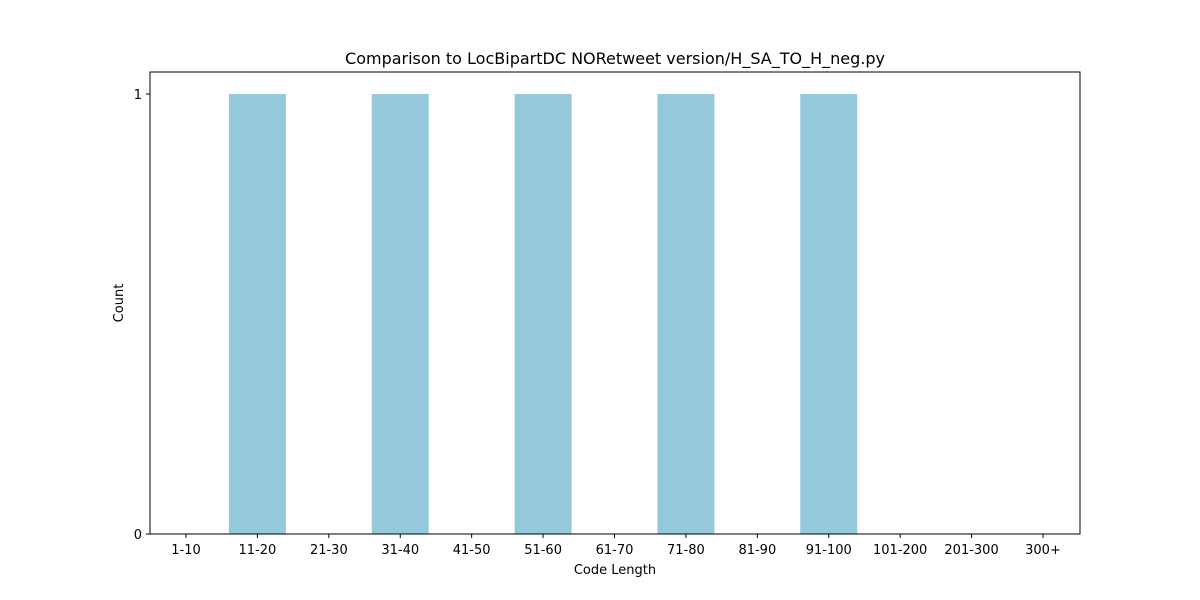 This screenshot has height=600, width=1200. I want to click on x-tick-label: 91-100, so click(829, 550).